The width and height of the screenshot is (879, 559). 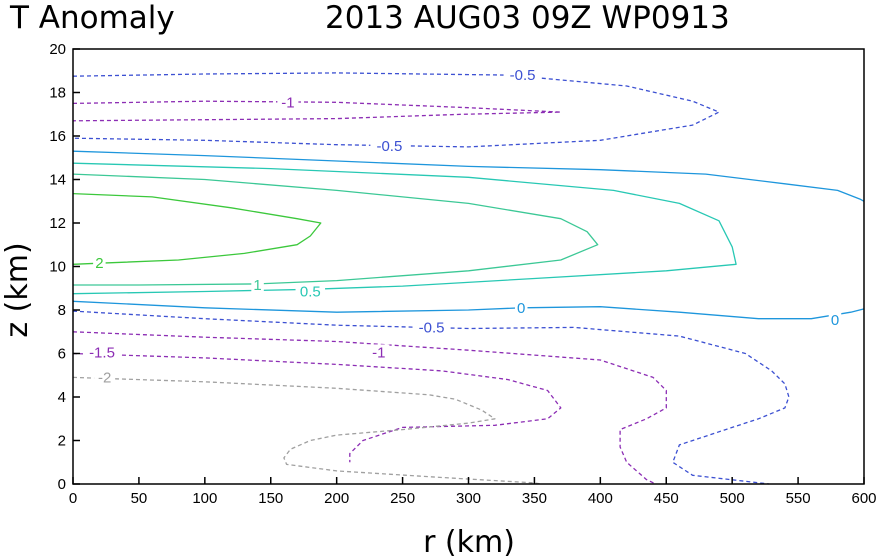 I want to click on x-tick-label-200: 200, so click(x=336, y=498).